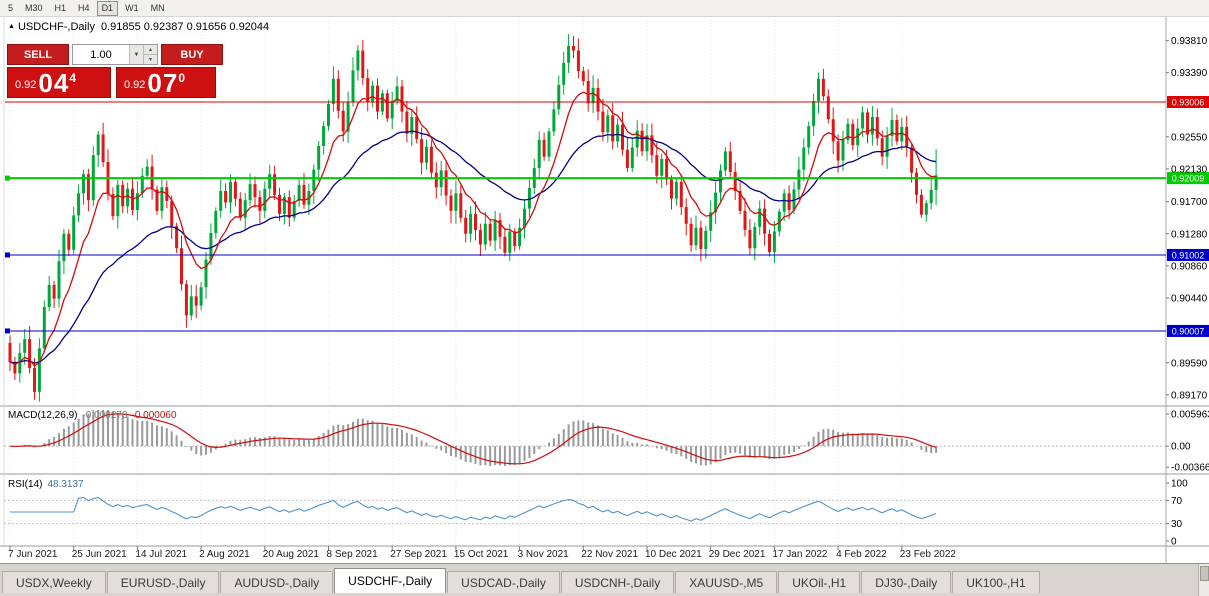  What do you see at coordinates (163, 582) in the screenshot?
I see `symbol-tab-eurusd: EURUSD-,Daily` at bounding box center [163, 582].